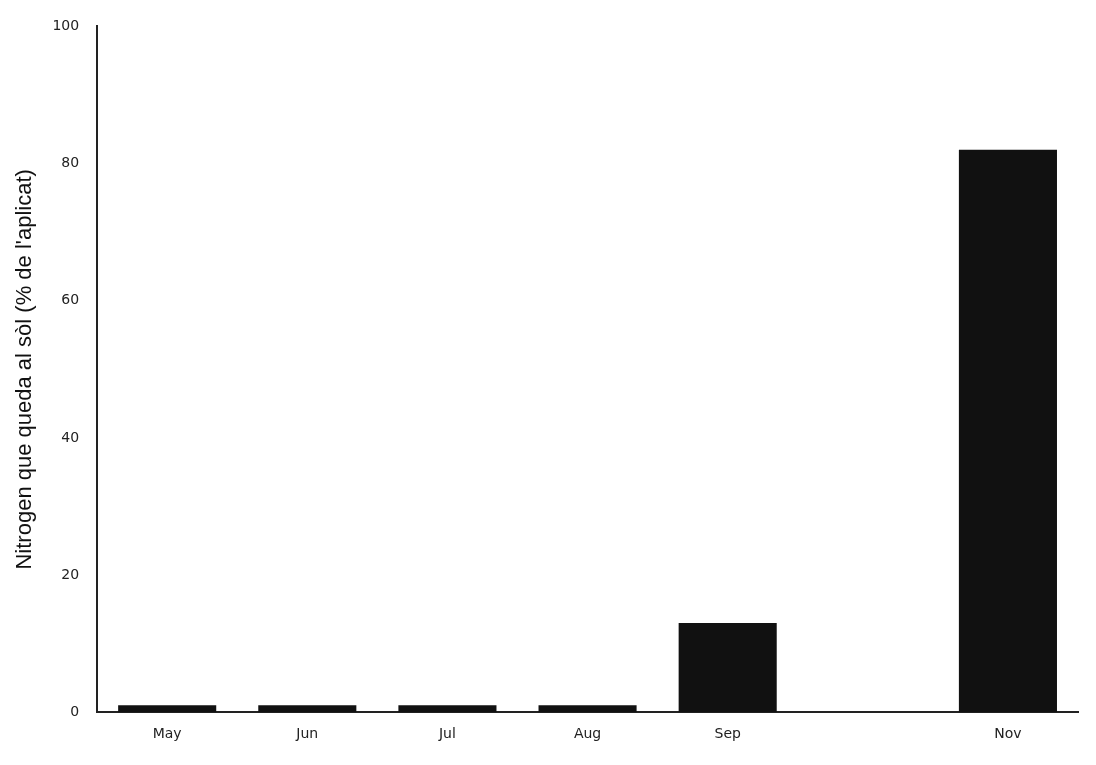 This screenshot has width=1096, height=765. Describe the element at coordinates (307, 733) in the screenshot. I see `x-tick-label: Jun` at that location.